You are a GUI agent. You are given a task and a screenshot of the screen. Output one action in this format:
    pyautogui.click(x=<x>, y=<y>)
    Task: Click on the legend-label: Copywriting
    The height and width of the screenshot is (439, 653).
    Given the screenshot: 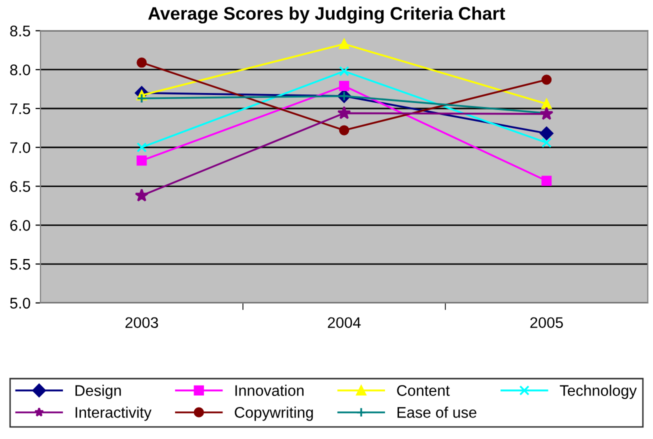 What is the action you would take?
    pyautogui.click(x=273, y=413)
    